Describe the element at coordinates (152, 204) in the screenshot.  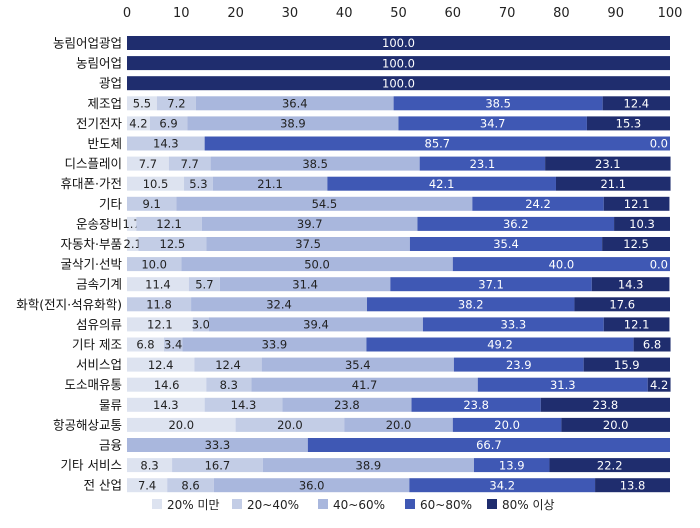
I see `data-label: 9.1` at that location.